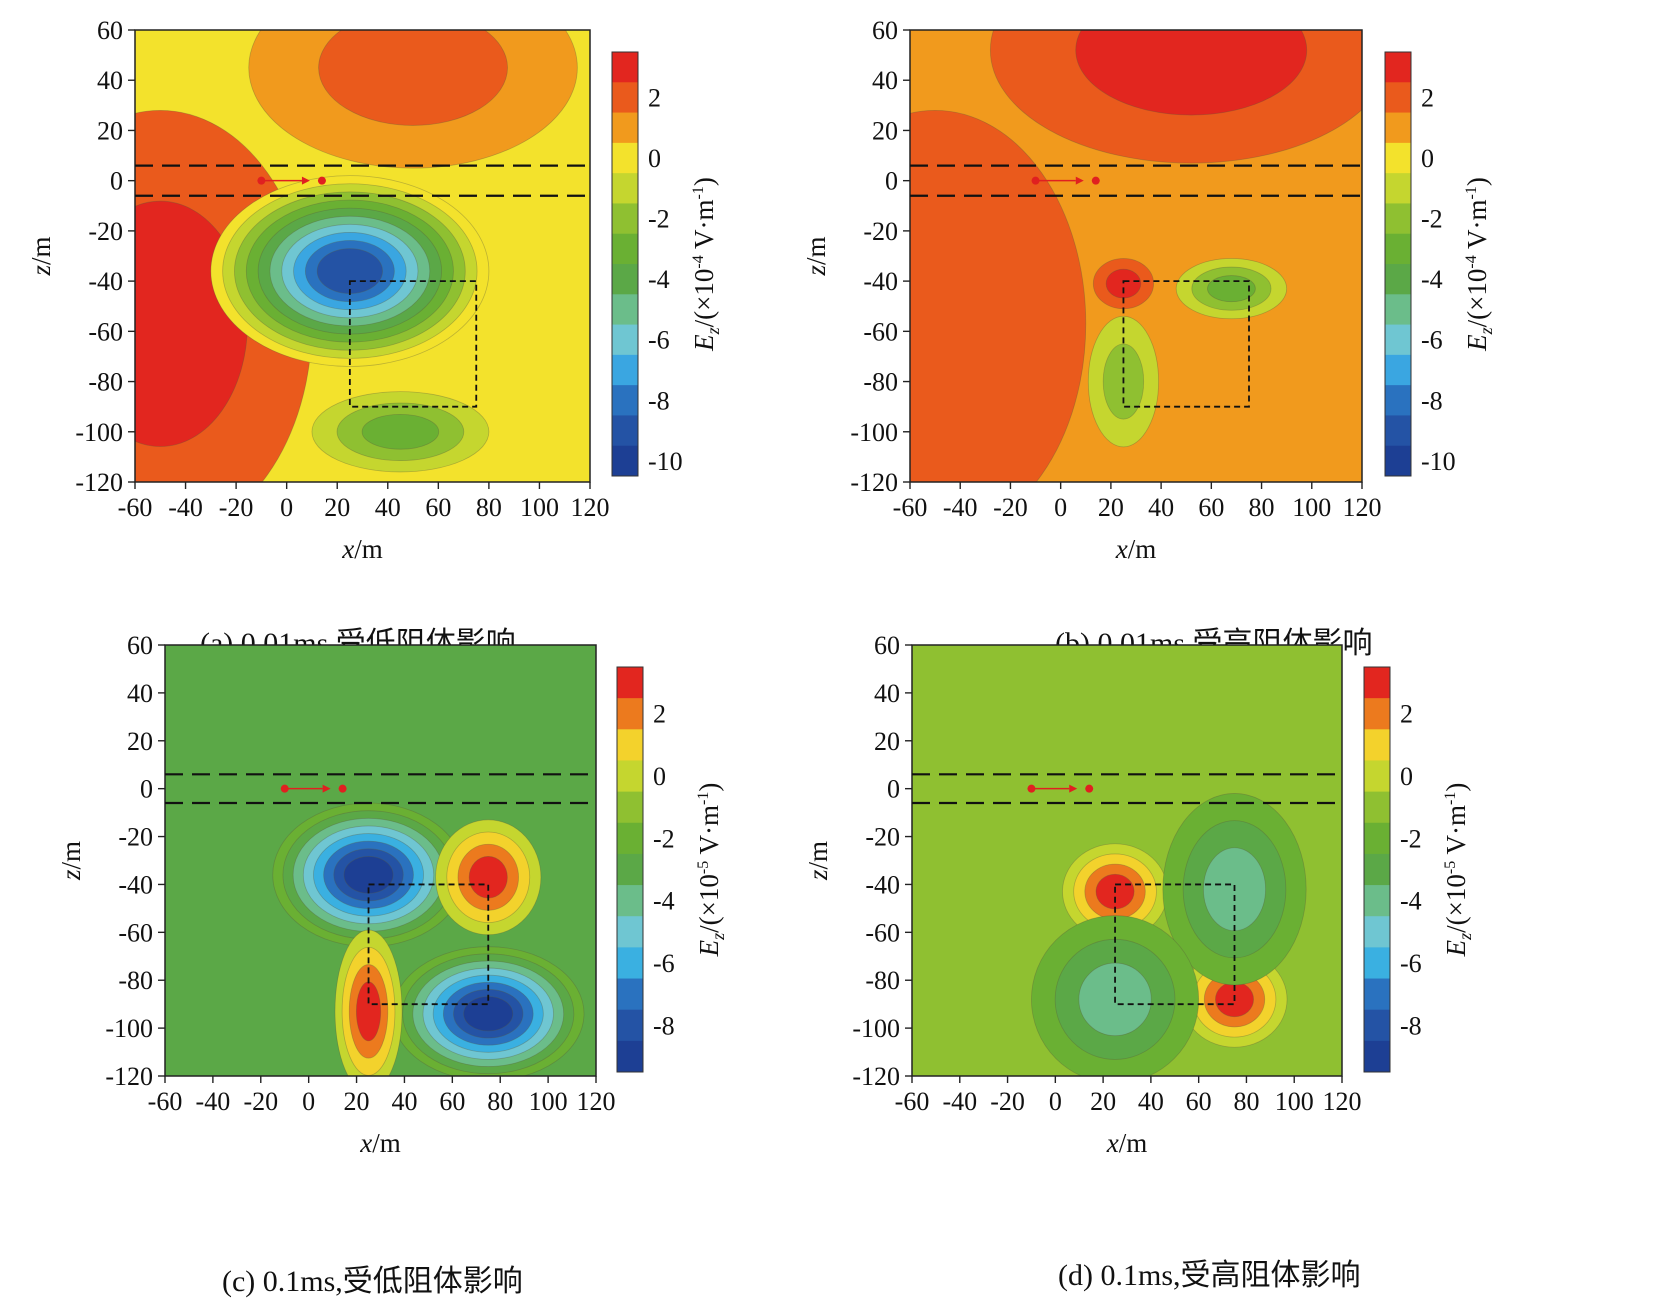 Image resolution: width=1654 pixels, height=1300 pixels. I want to click on colorbar-tick-label: -4, so click(664, 901).